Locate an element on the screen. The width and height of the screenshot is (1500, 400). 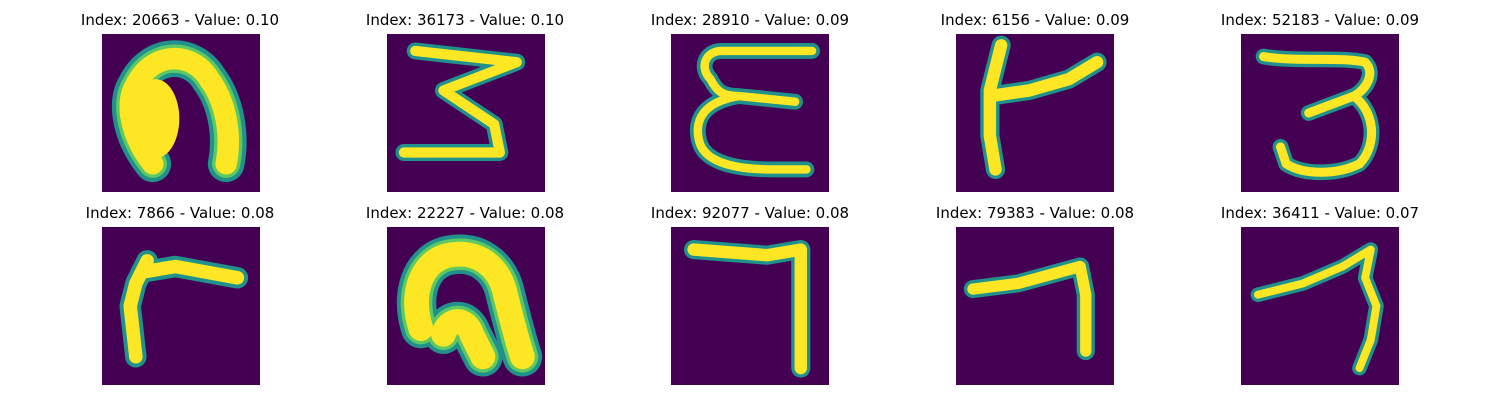
grid-tile: Index: 6156 - Value: 0.09 is located at coordinates (1055, 97).